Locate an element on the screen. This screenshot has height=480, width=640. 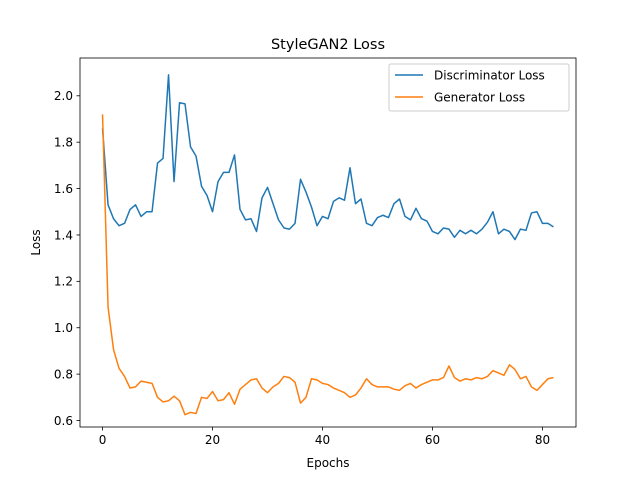
x-axis-ticks: 0 20 40 60 80 is located at coordinates (324, 437).